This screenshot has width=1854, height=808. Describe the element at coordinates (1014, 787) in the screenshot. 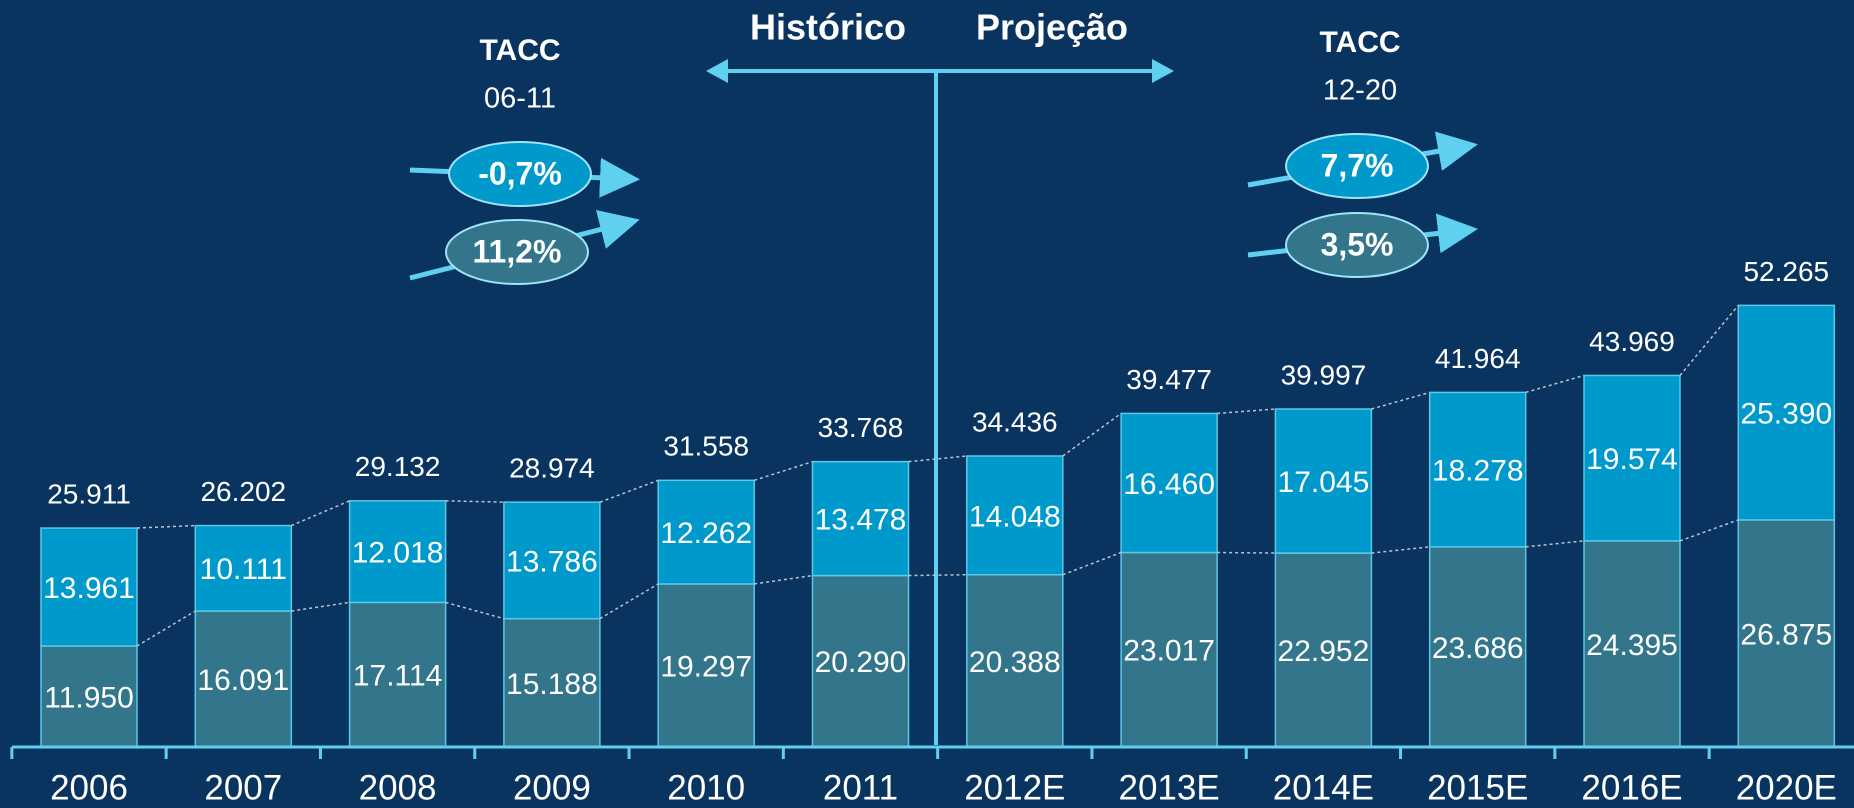

I see `x-tick-label: 2012E` at that location.